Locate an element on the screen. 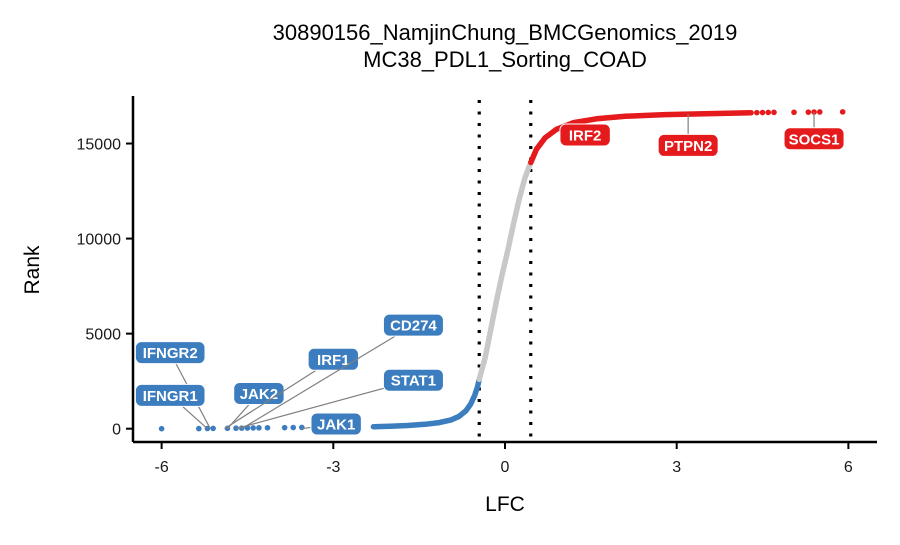 The width and height of the screenshot is (900, 545). chart-title-line-2: MC38_PDL1_Sorting_COAD is located at coordinates (505, 59).